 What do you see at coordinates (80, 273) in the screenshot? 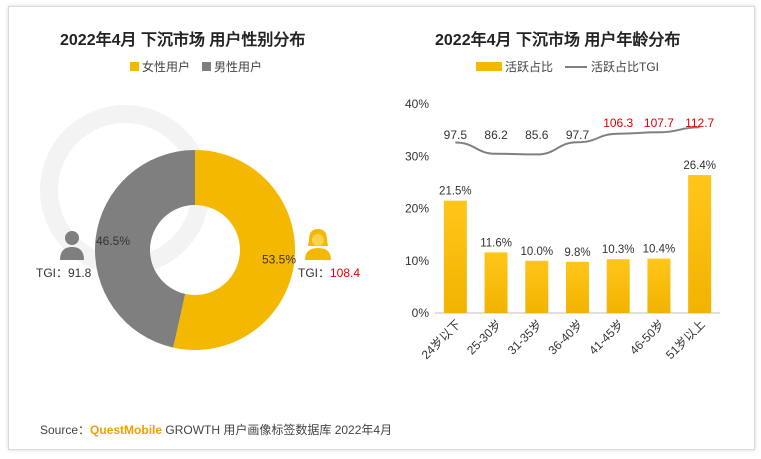
I see `tgi-male-value: 91.8` at bounding box center [80, 273].